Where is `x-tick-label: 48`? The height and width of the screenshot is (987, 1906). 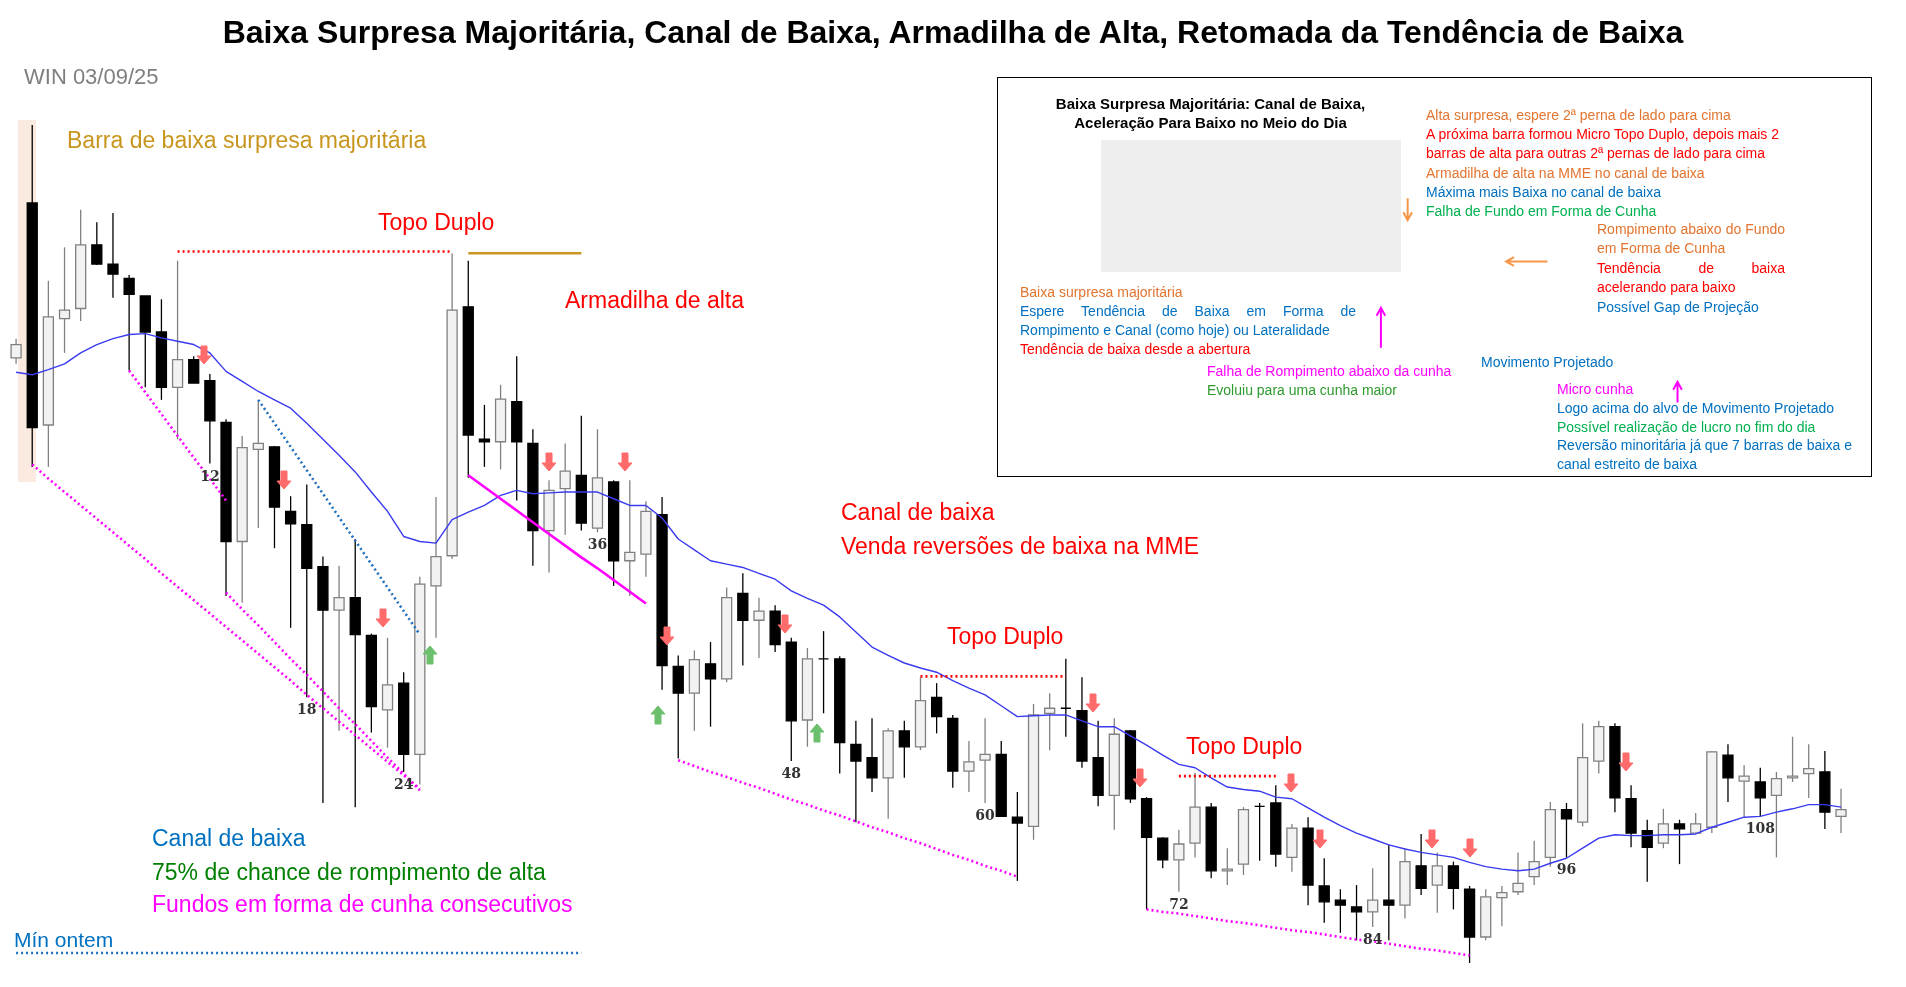 x-tick-label: 48 is located at coordinates (791, 773).